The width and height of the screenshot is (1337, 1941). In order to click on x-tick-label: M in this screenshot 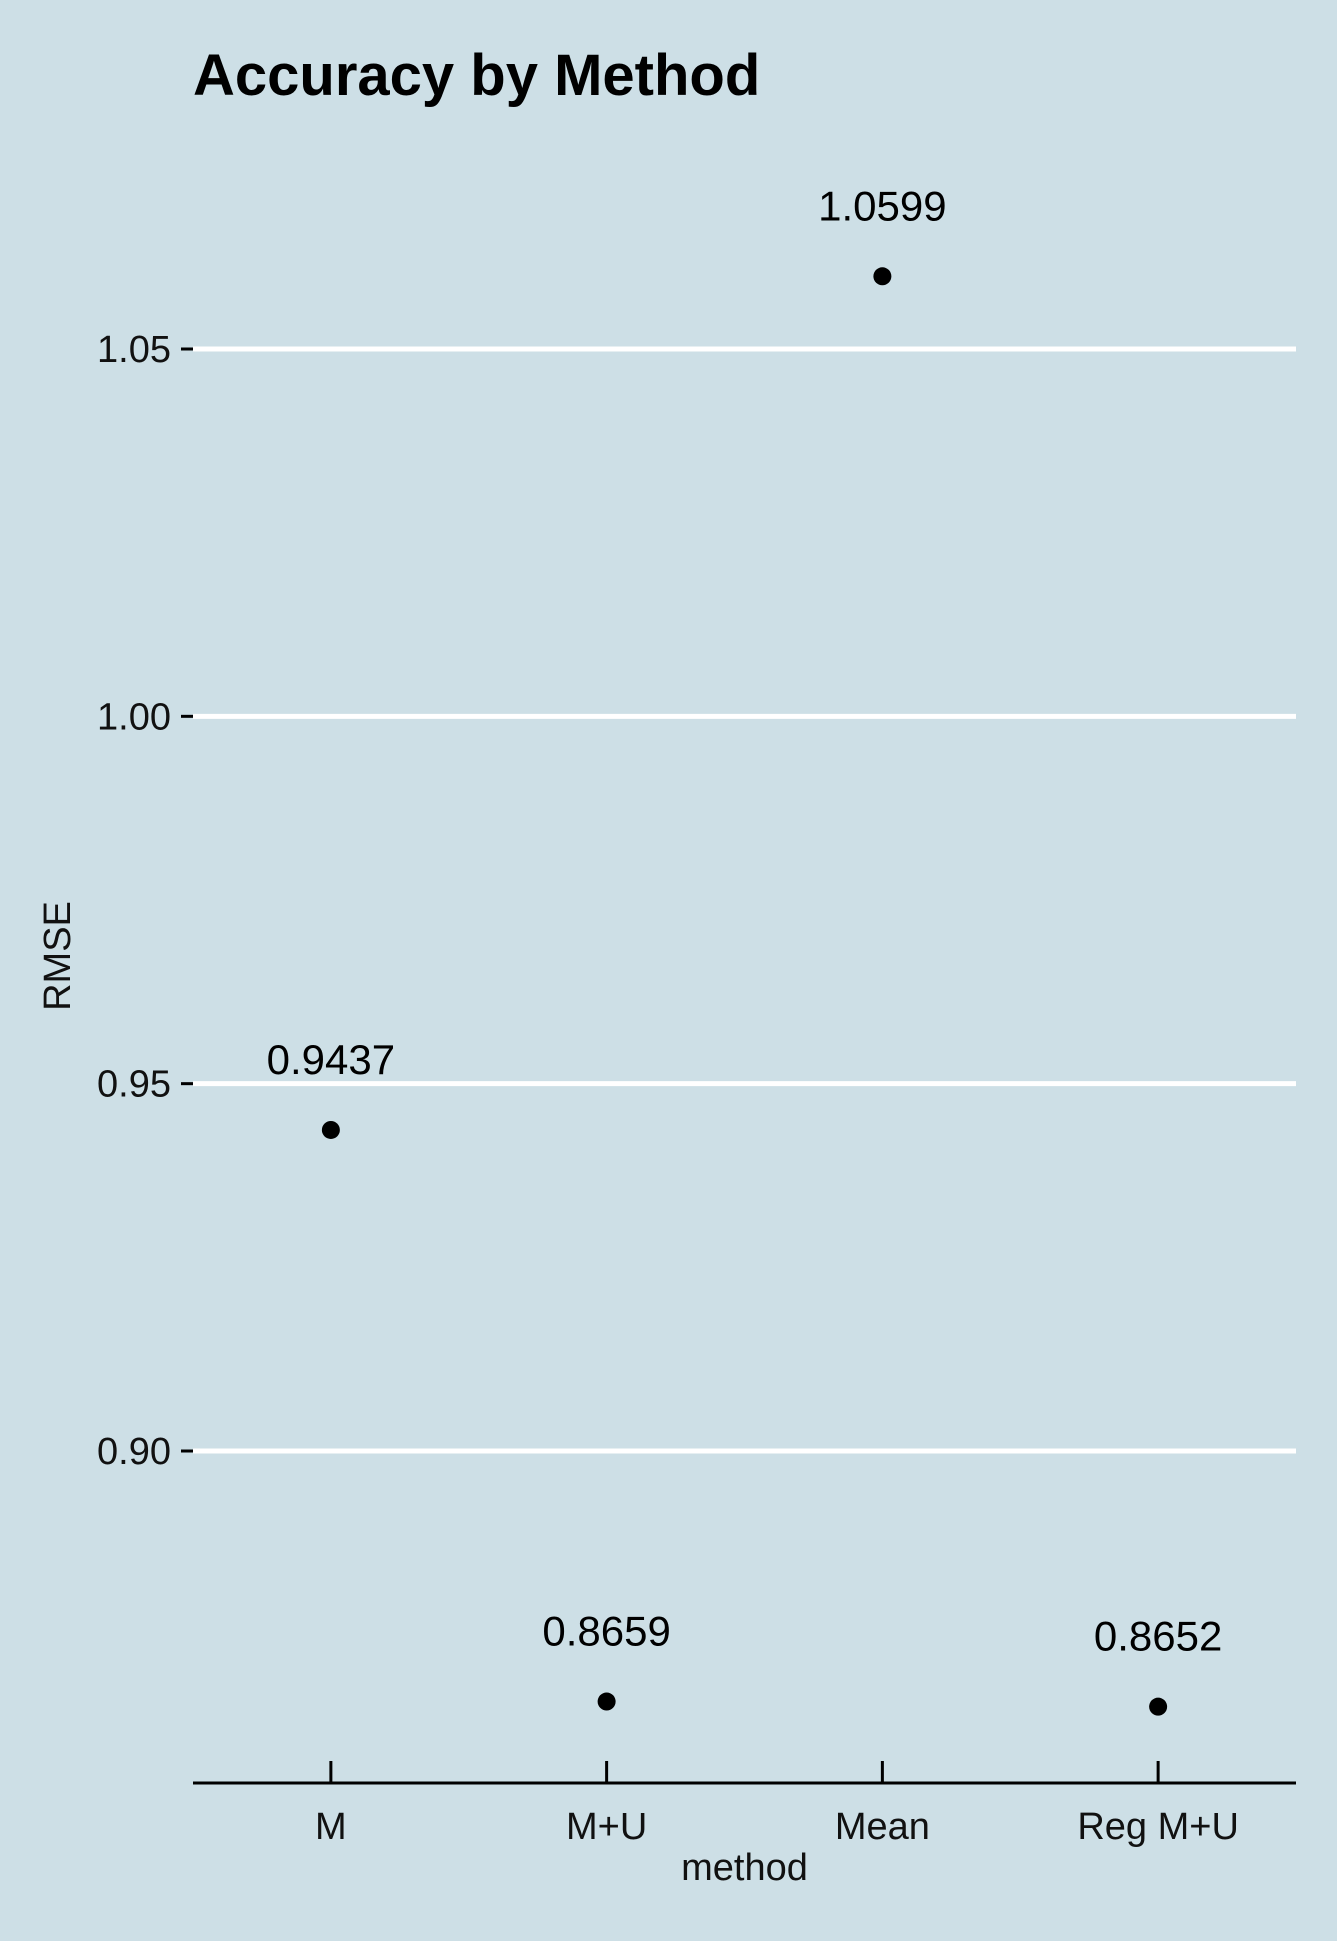, I will do `click(331, 1827)`.